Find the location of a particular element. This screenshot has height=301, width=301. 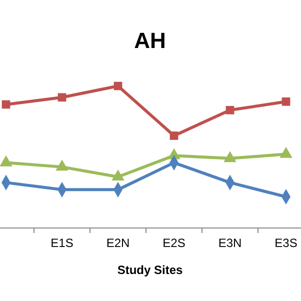

x-tick-label: E3N is located at coordinates (230, 243).